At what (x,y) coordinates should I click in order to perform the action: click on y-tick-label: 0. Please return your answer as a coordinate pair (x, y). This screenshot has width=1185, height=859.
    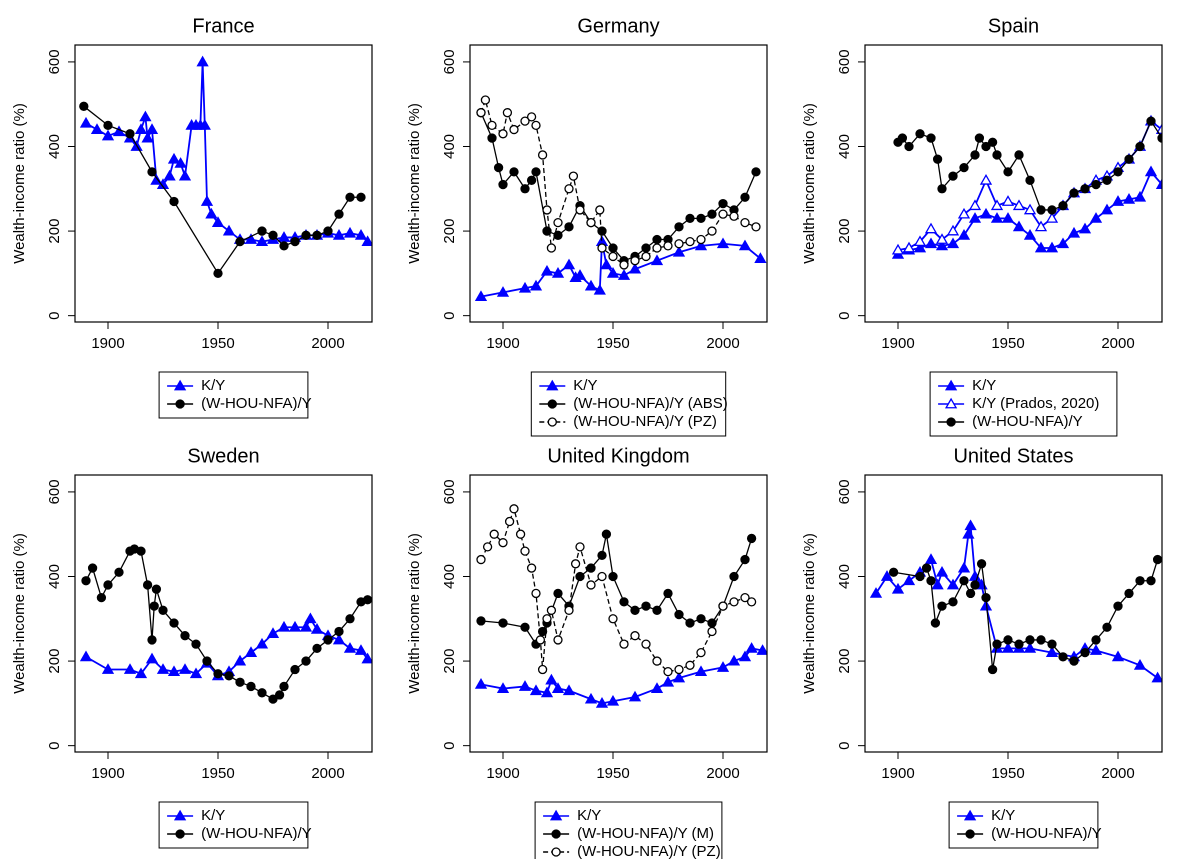
    Looking at the image, I should click on (844, 315).